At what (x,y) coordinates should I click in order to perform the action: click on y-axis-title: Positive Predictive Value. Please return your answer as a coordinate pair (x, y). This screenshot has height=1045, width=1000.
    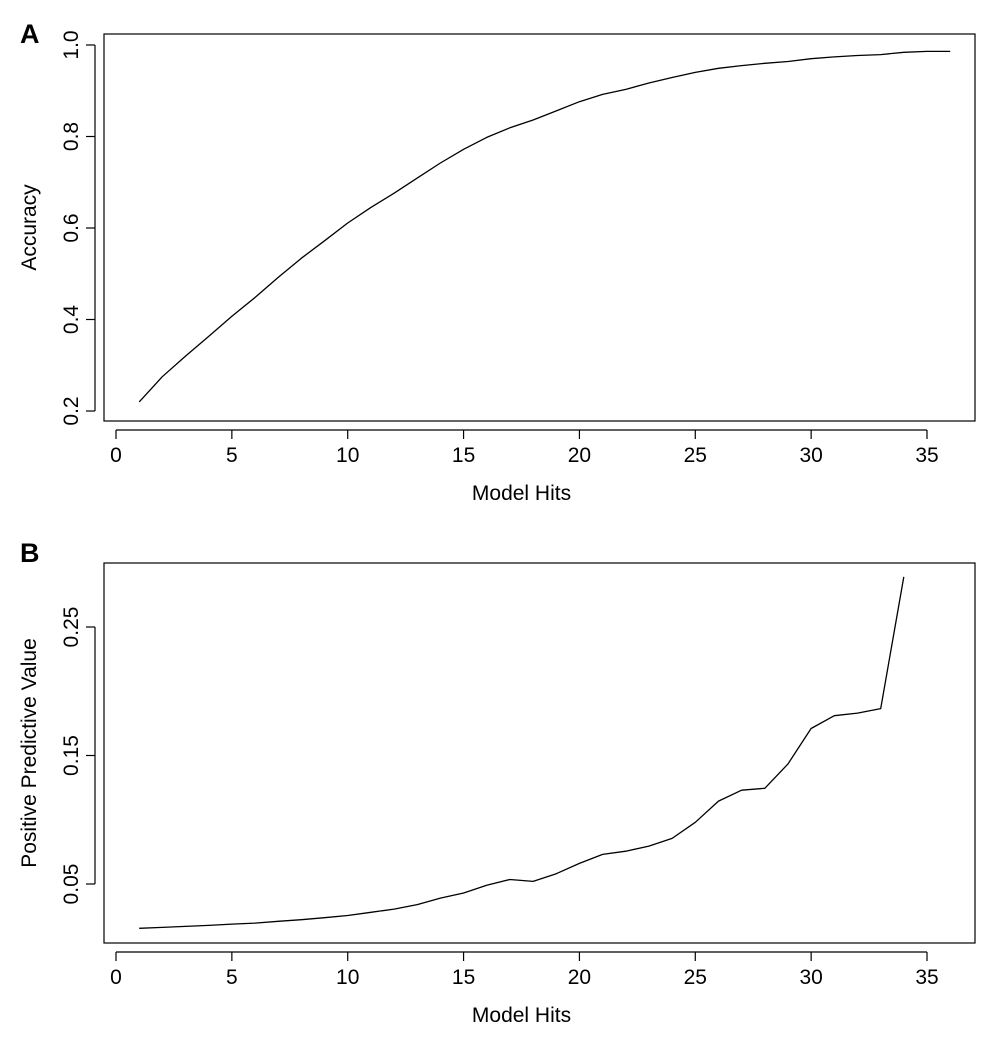
    Looking at the image, I should click on (29, 753).